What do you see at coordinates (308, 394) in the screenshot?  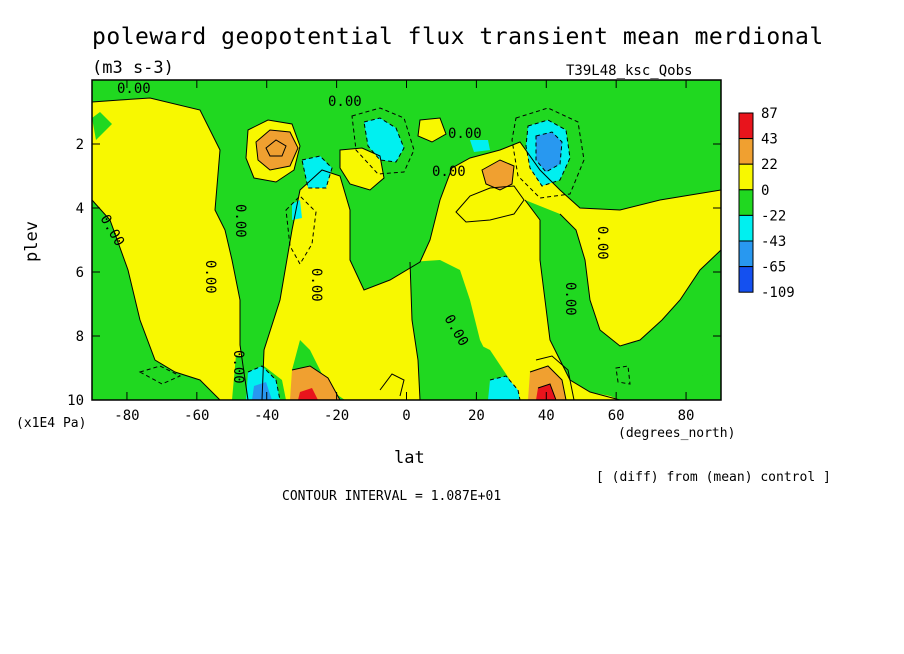 I see `fill-max-positive` at bounding box center [308, 394].